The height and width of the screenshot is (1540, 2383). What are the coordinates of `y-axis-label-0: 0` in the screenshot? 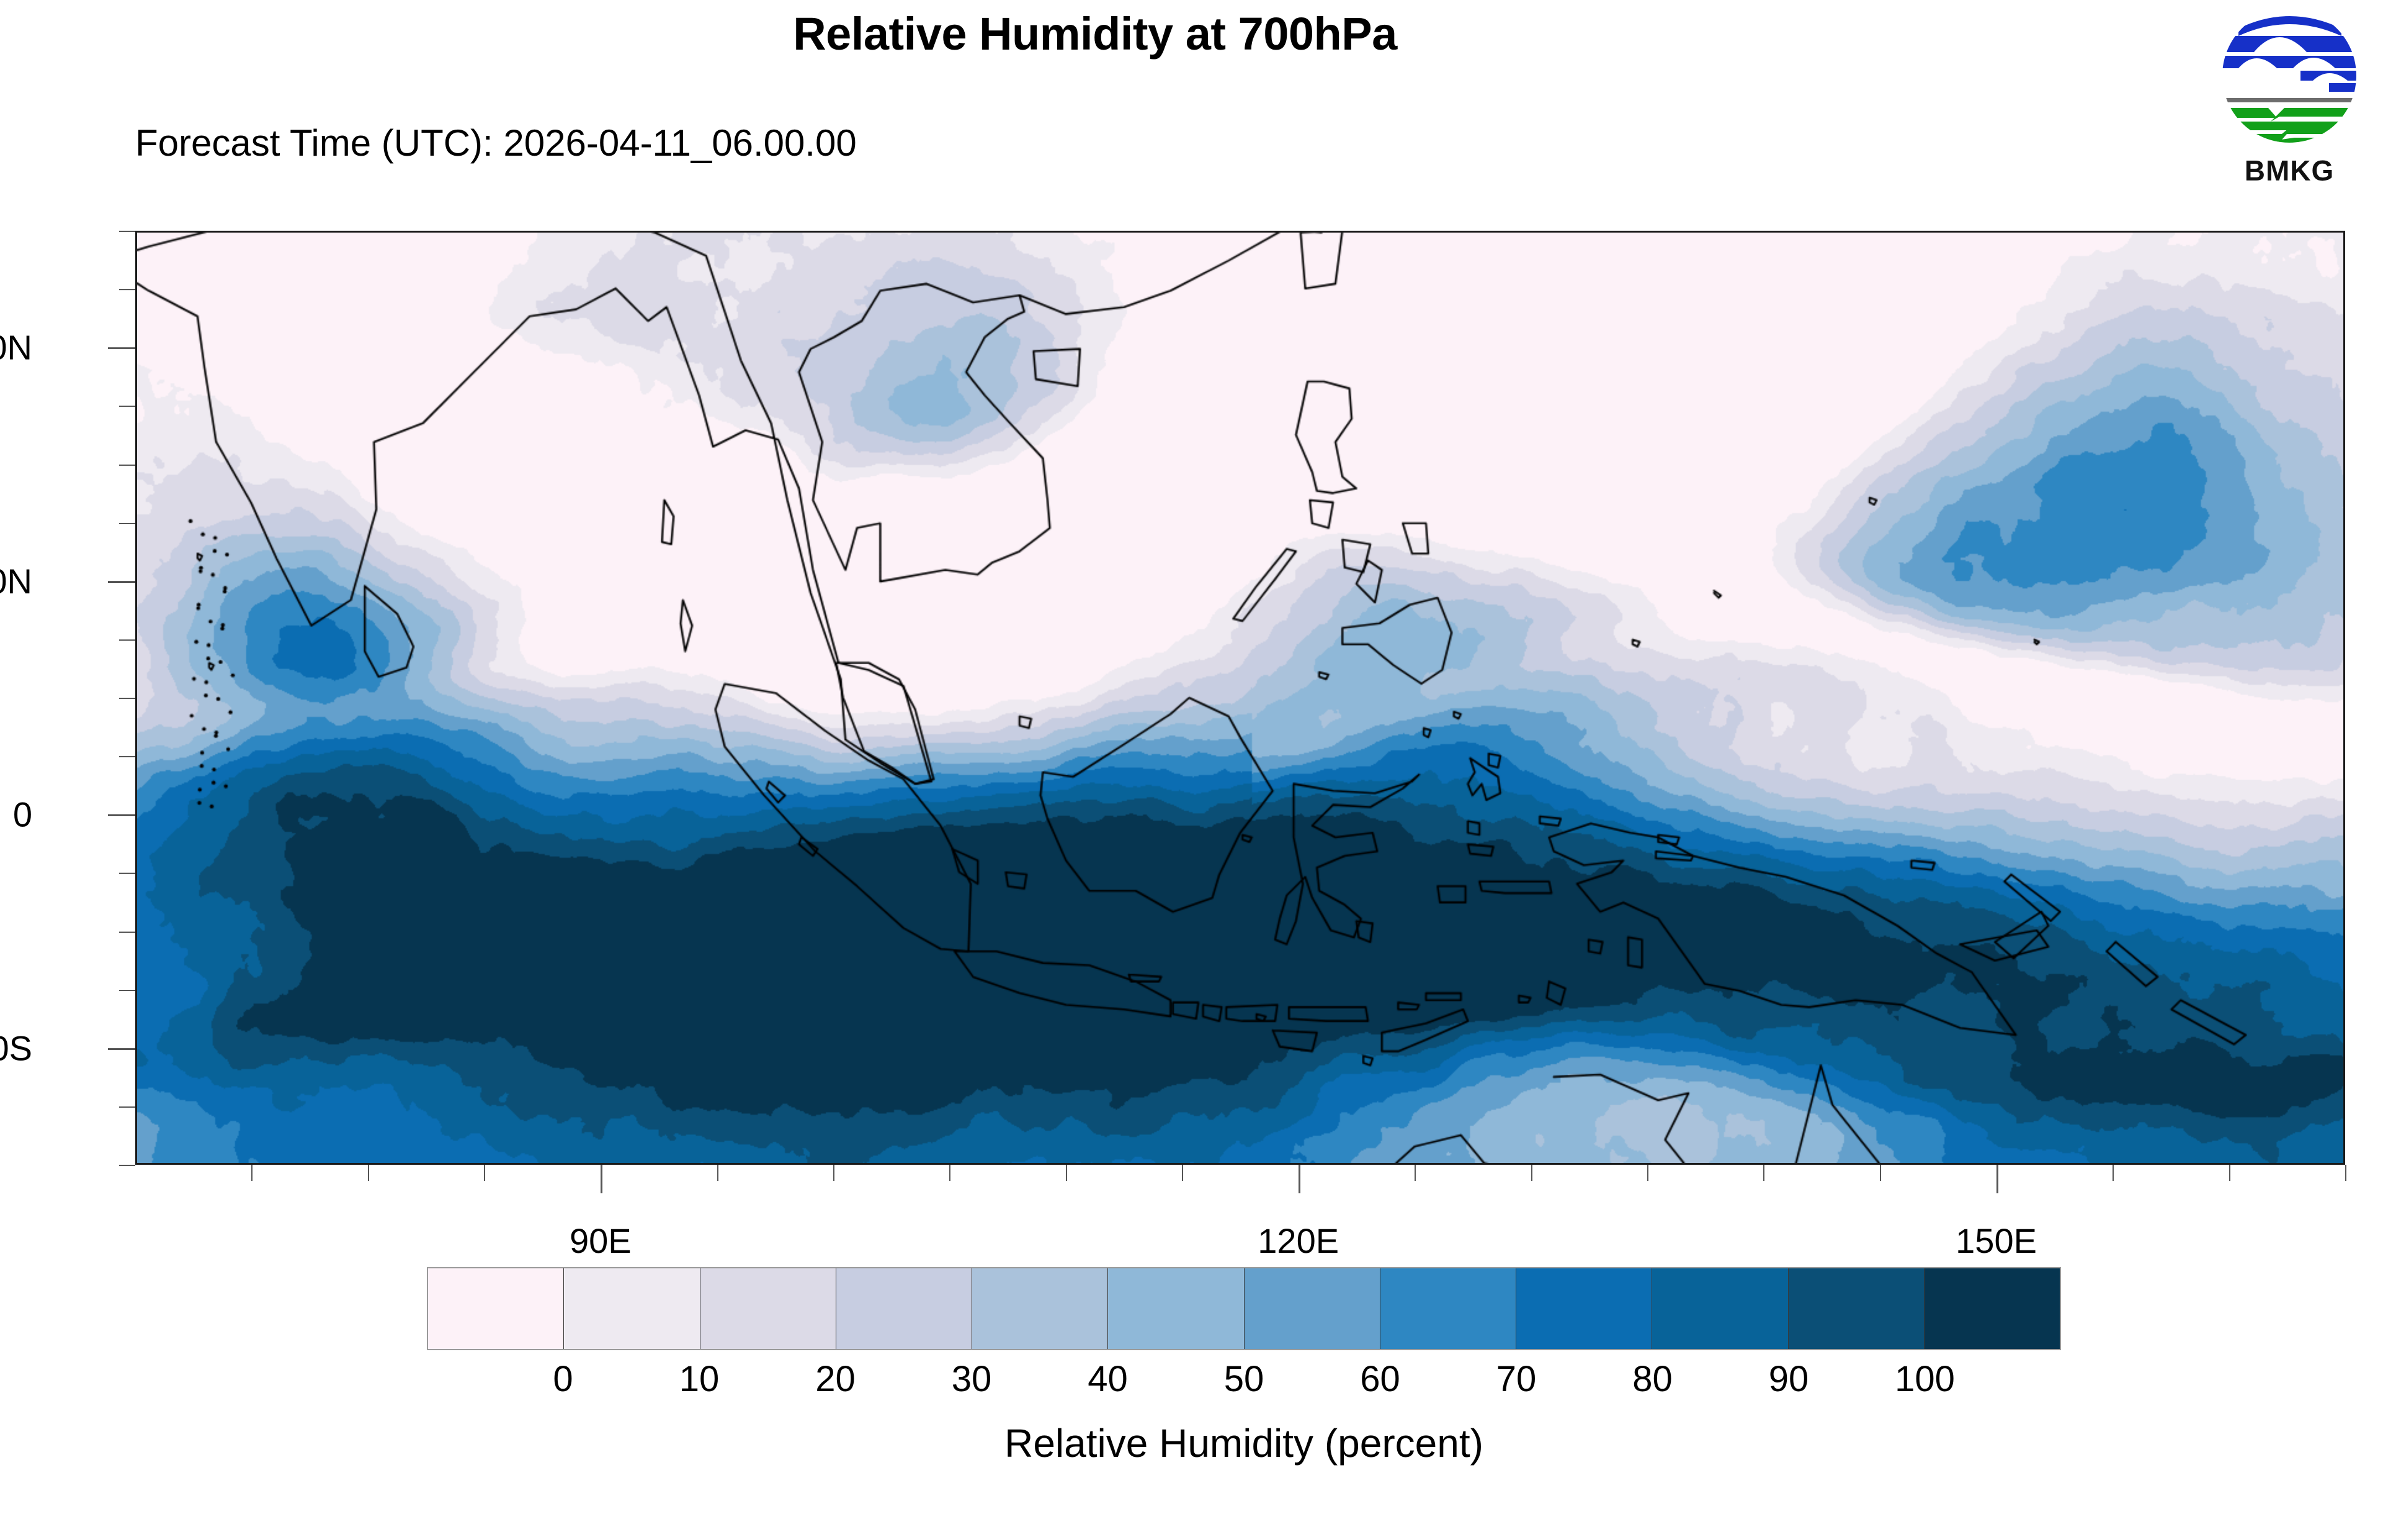 It's located at (22, 814).